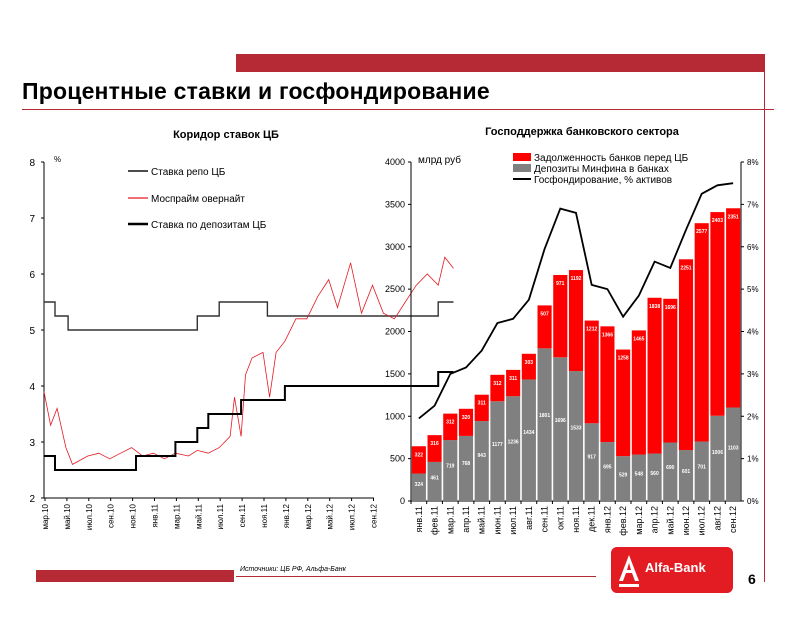  I want to click on bar-debt-label: 2251, so click(685, 268).